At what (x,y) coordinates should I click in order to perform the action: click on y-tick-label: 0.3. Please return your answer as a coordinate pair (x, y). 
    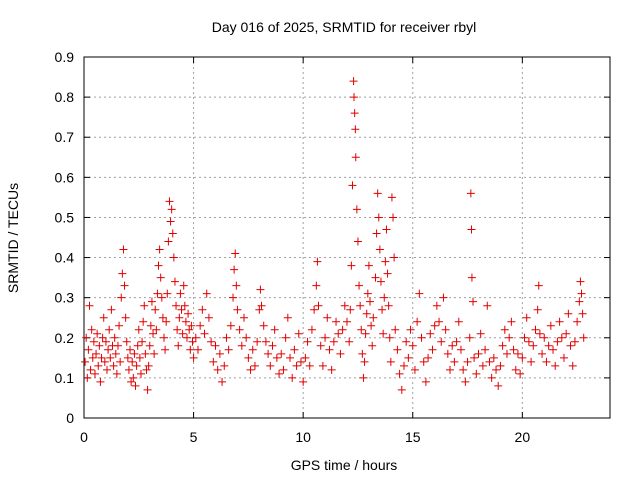
    Looking at the image, I should click on (65, 298).